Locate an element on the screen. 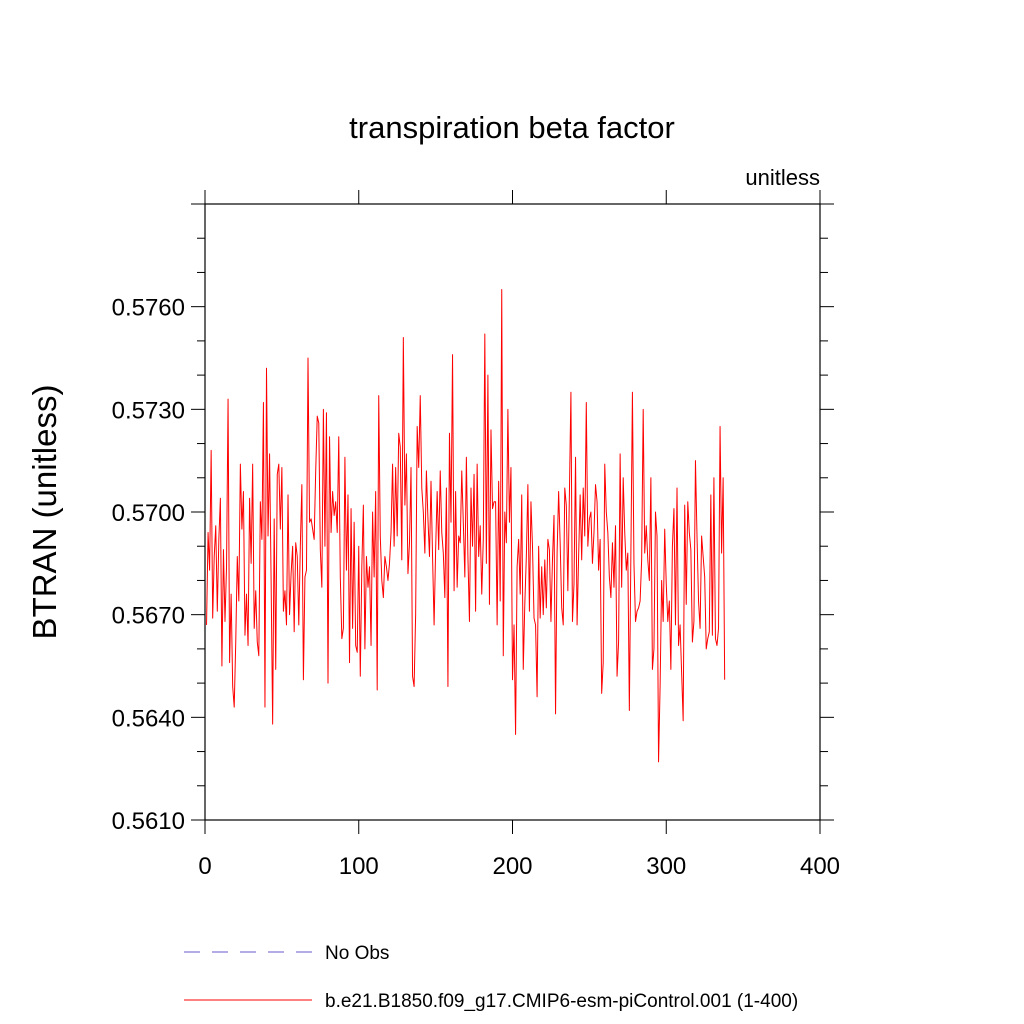 This screenshot has width=1024, height=1024. legend-label-no-obs: No Obs is located at coordinates (357, 953).